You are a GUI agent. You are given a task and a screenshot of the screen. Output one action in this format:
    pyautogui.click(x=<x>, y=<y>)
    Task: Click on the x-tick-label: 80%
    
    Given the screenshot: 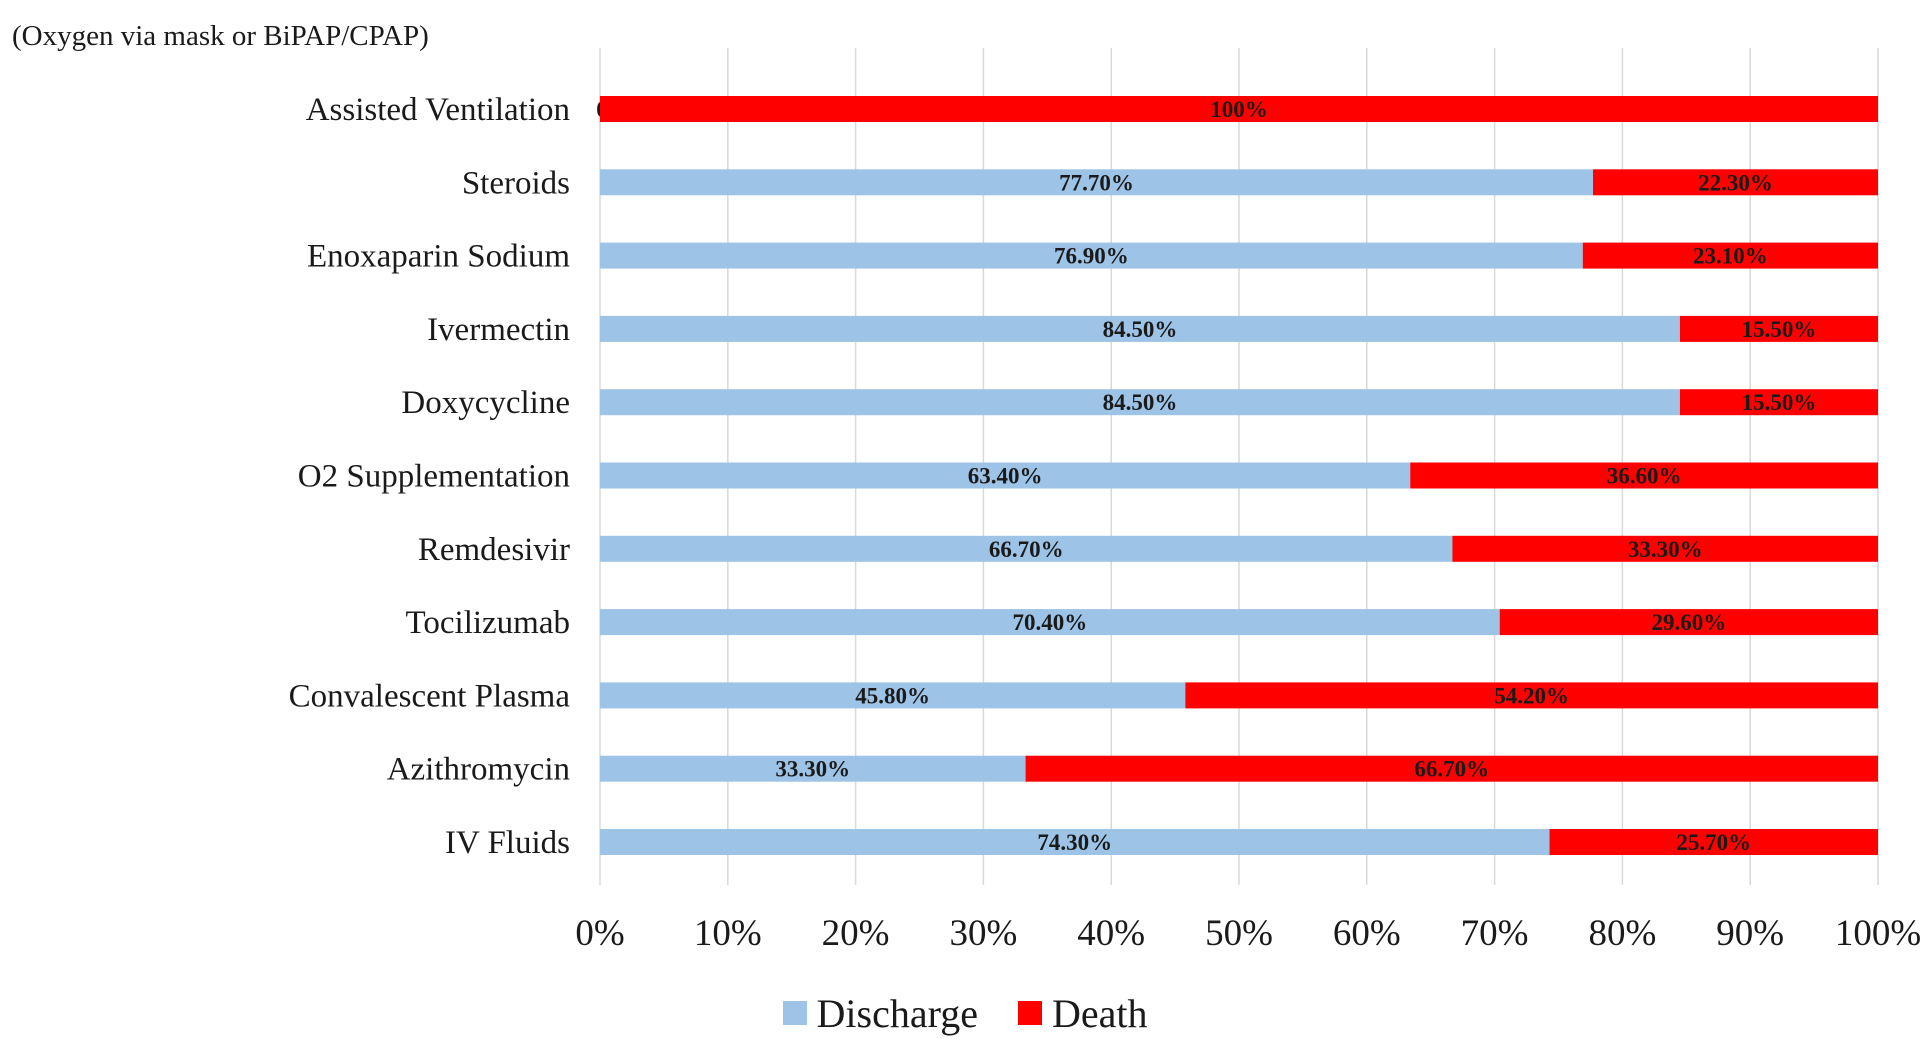 What is the action you would take?
    pyautogui.click(x=1622, y=933)
    